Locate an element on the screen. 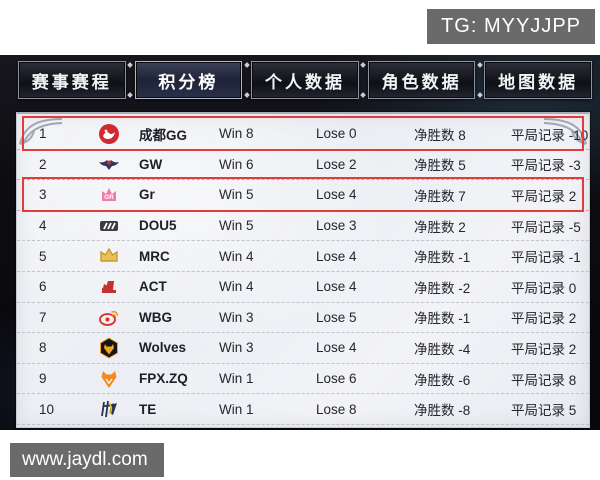  team-name-cell: GW is located at coordinates (151, 164).